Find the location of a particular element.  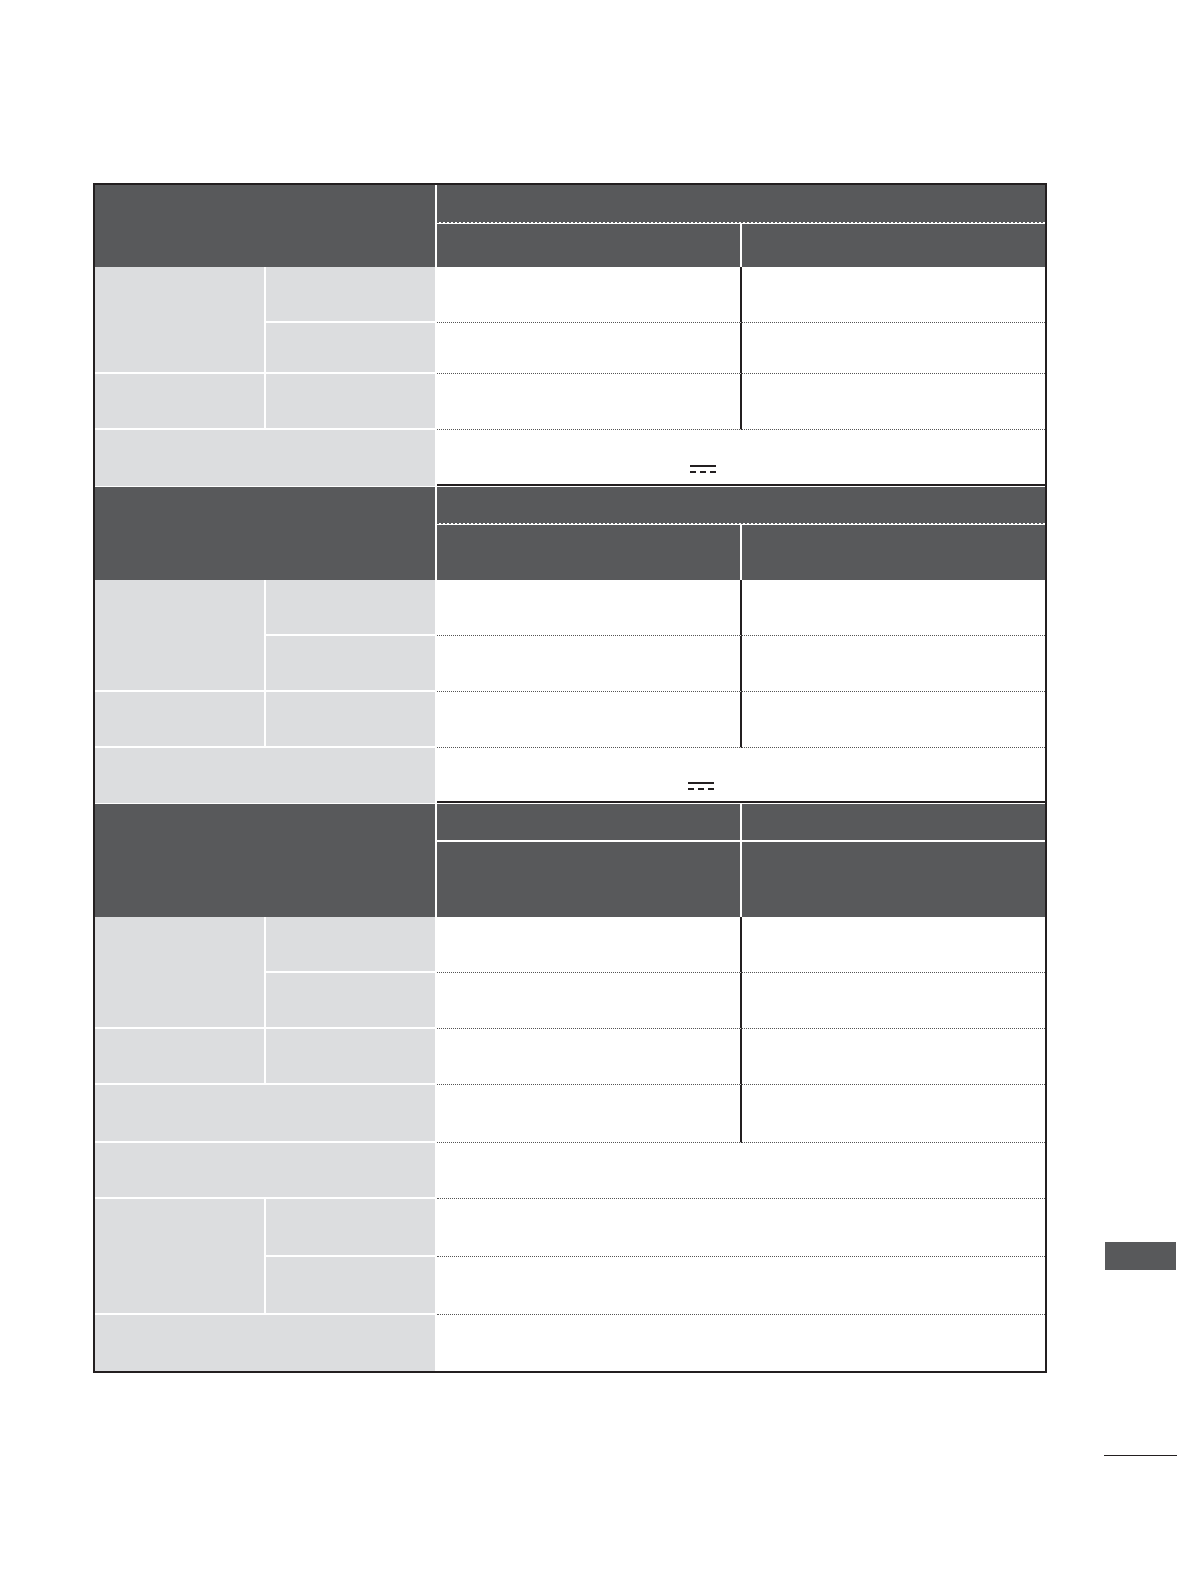

section3-row1-value1 is located at coordinates (589, 945).